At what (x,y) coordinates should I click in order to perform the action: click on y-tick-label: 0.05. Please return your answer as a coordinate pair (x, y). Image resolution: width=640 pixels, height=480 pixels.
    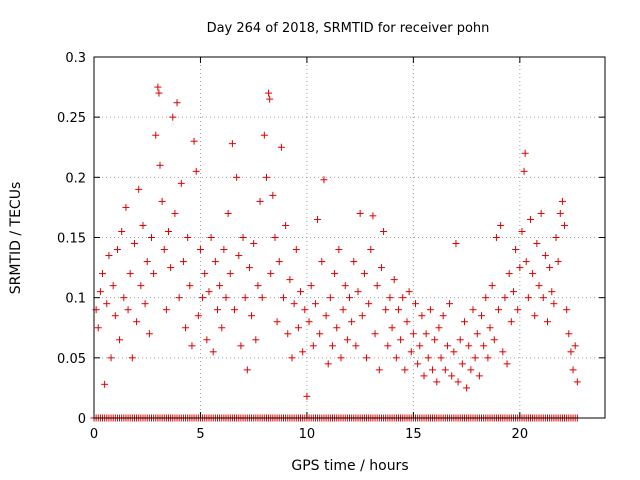
    Looking at the image, I should click on (71, 359).